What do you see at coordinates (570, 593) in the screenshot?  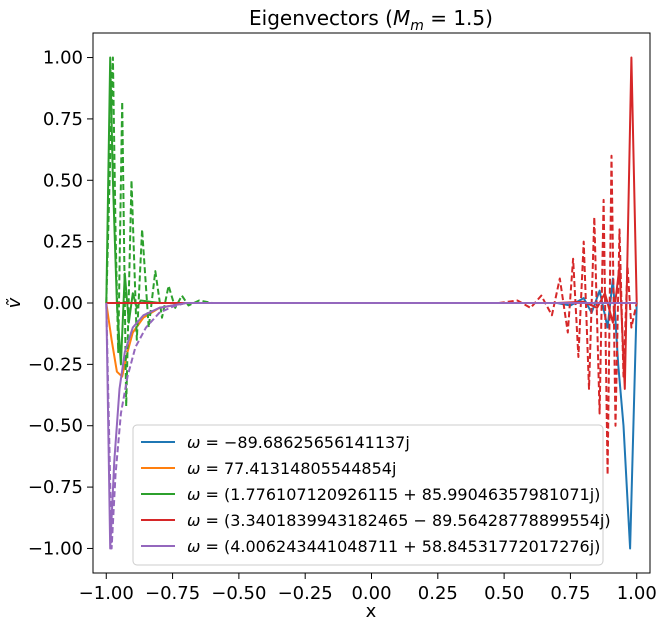 I see `x-tick-label: 0.75` at bounding box center [570, 593].